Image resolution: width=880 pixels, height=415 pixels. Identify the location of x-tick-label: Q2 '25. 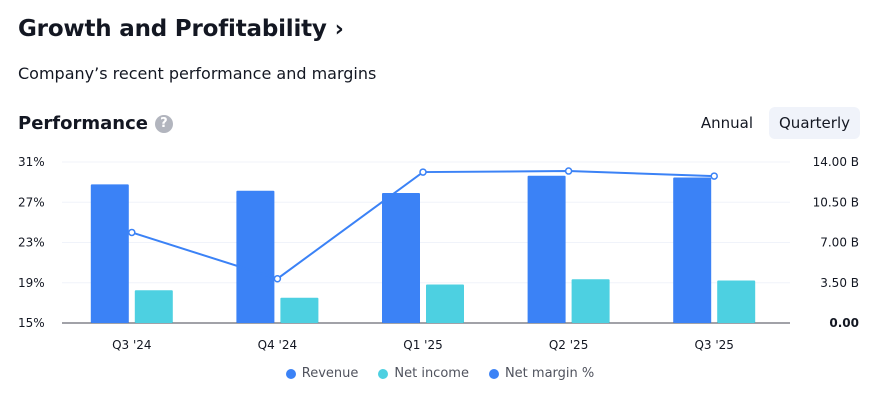
(568, 345).